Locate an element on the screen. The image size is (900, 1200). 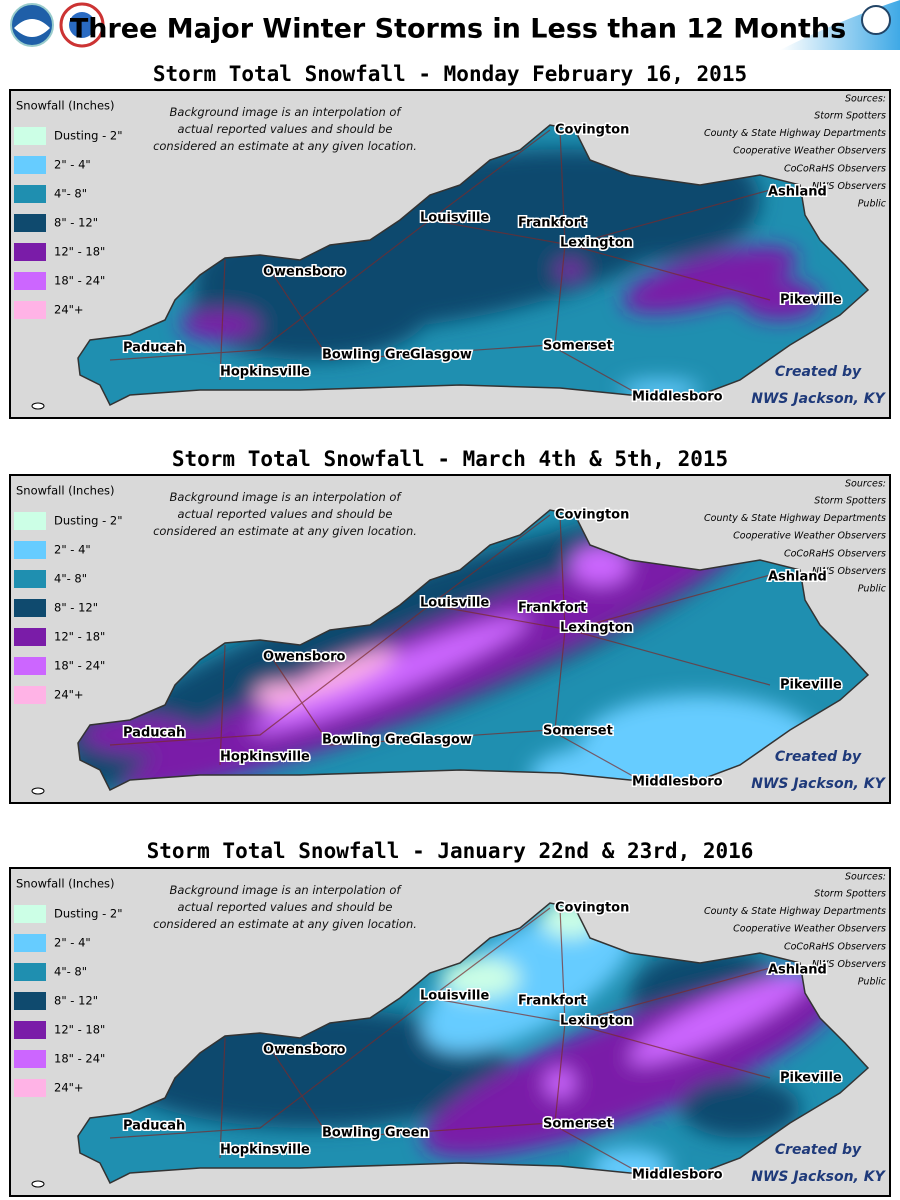
doc-logo is located at coordinates (876, 20).